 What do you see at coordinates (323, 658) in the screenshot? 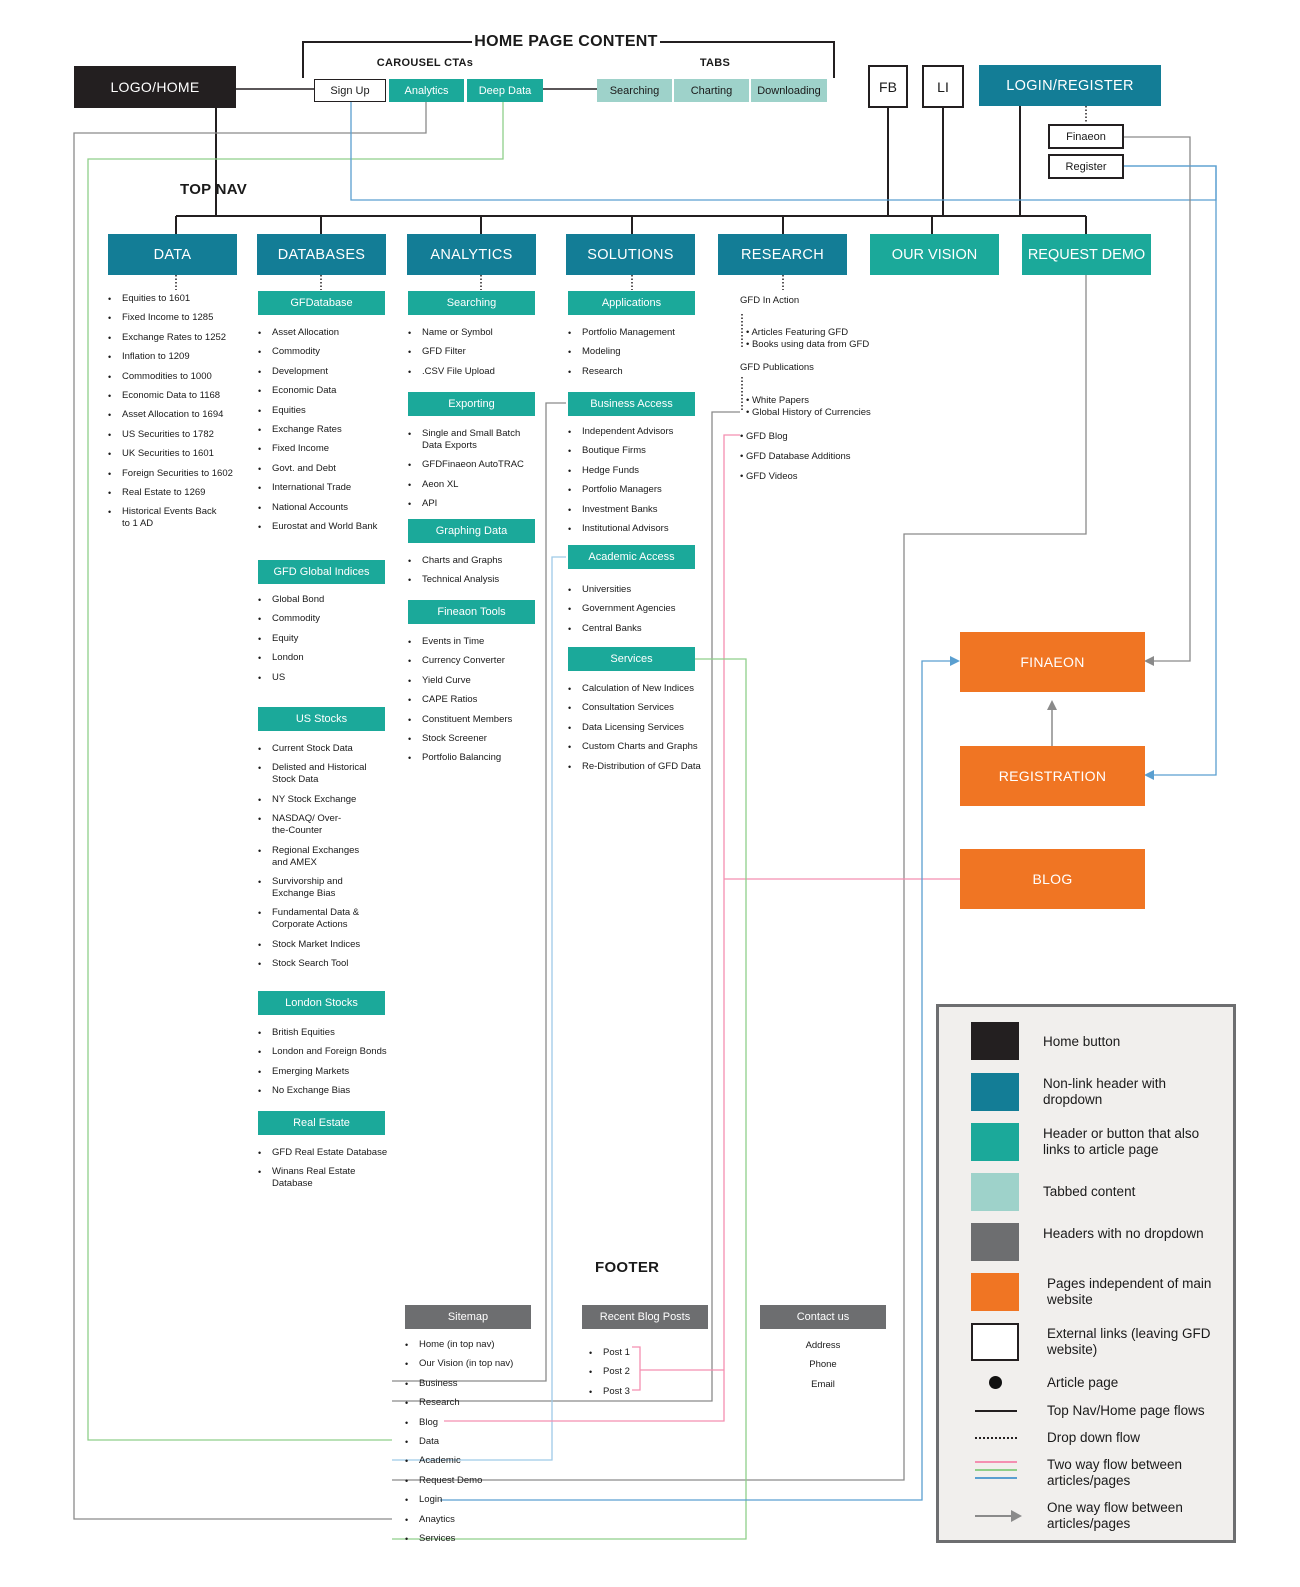
I see `list-item: London` at bounding box center [323, 658].